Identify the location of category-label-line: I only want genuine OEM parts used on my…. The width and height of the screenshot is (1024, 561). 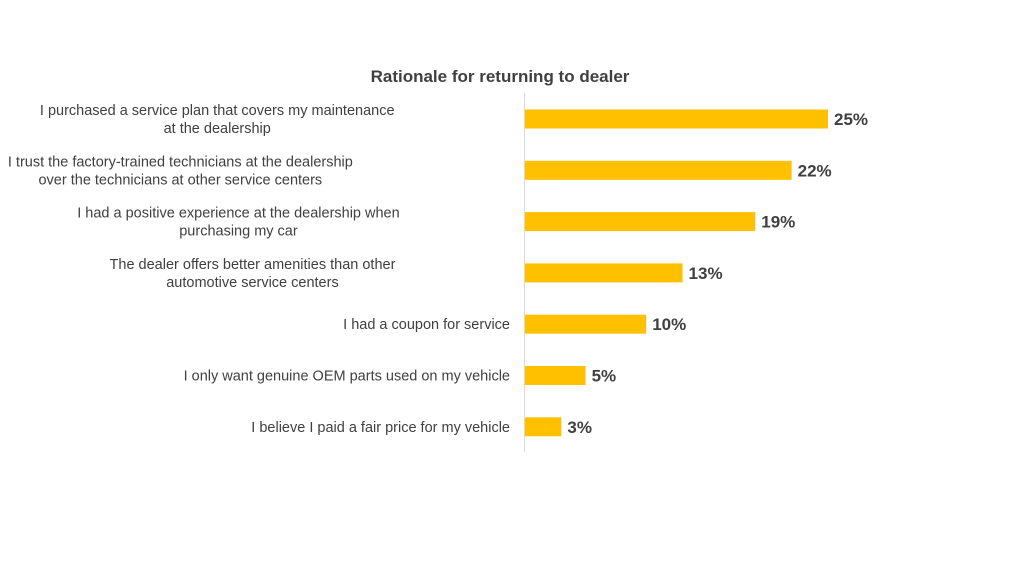
(347, 377).